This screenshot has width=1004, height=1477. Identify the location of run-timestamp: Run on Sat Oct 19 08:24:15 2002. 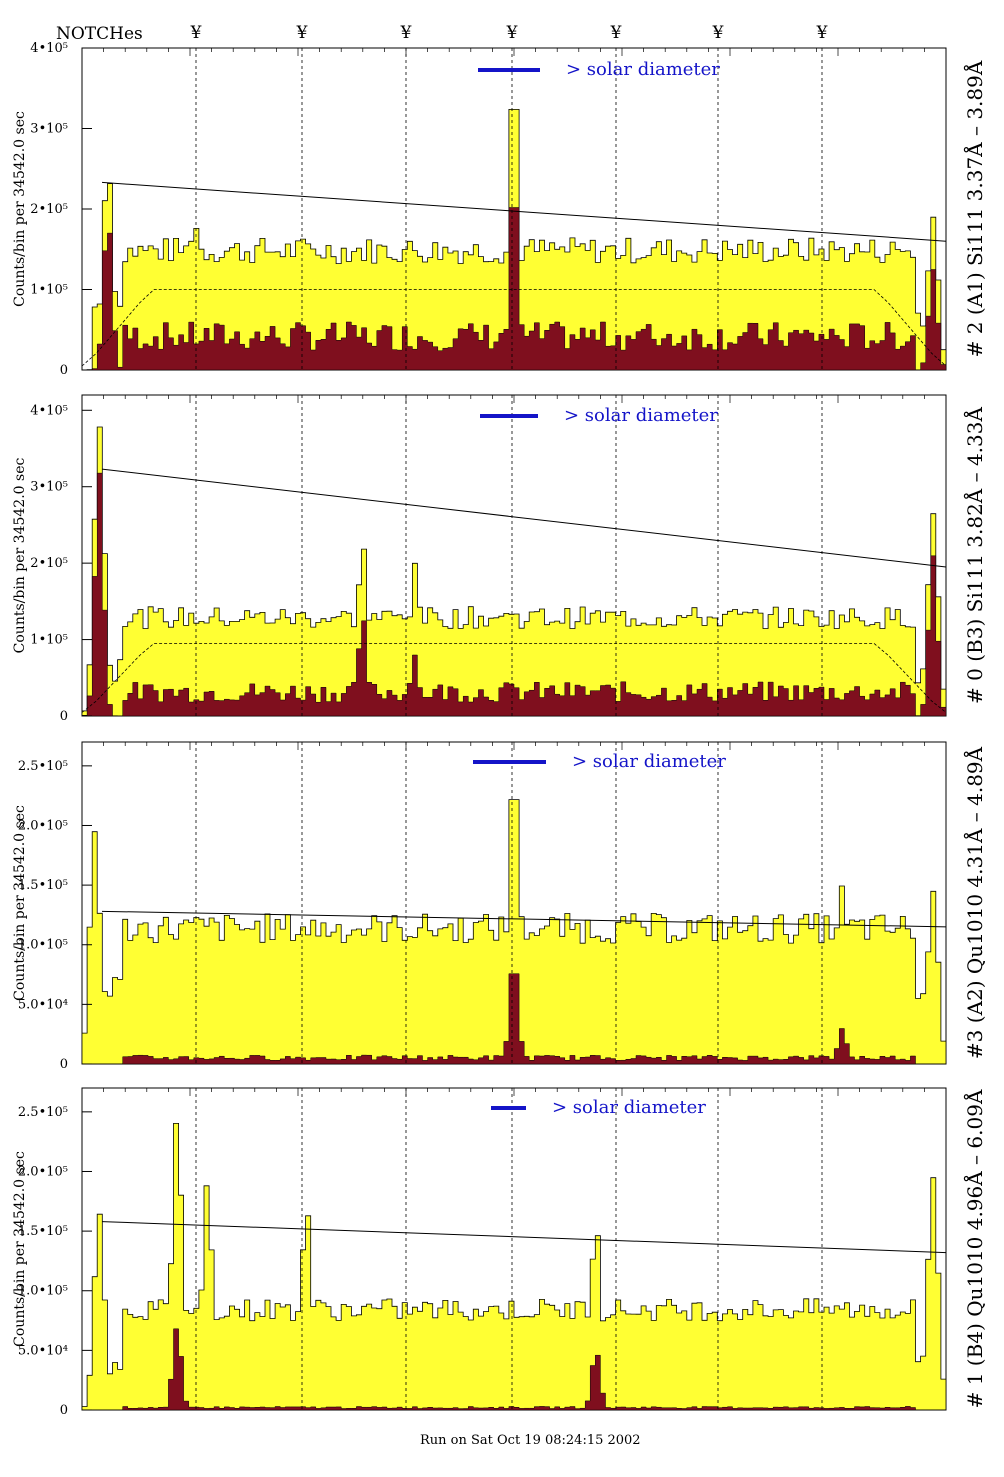
(530, 1440).